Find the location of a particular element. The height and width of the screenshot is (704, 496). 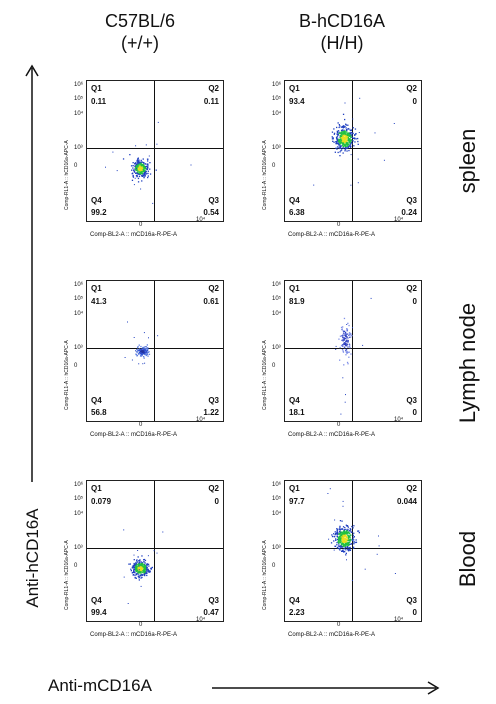

quadrant-label: Q3 is located at coordinates (411, 600).